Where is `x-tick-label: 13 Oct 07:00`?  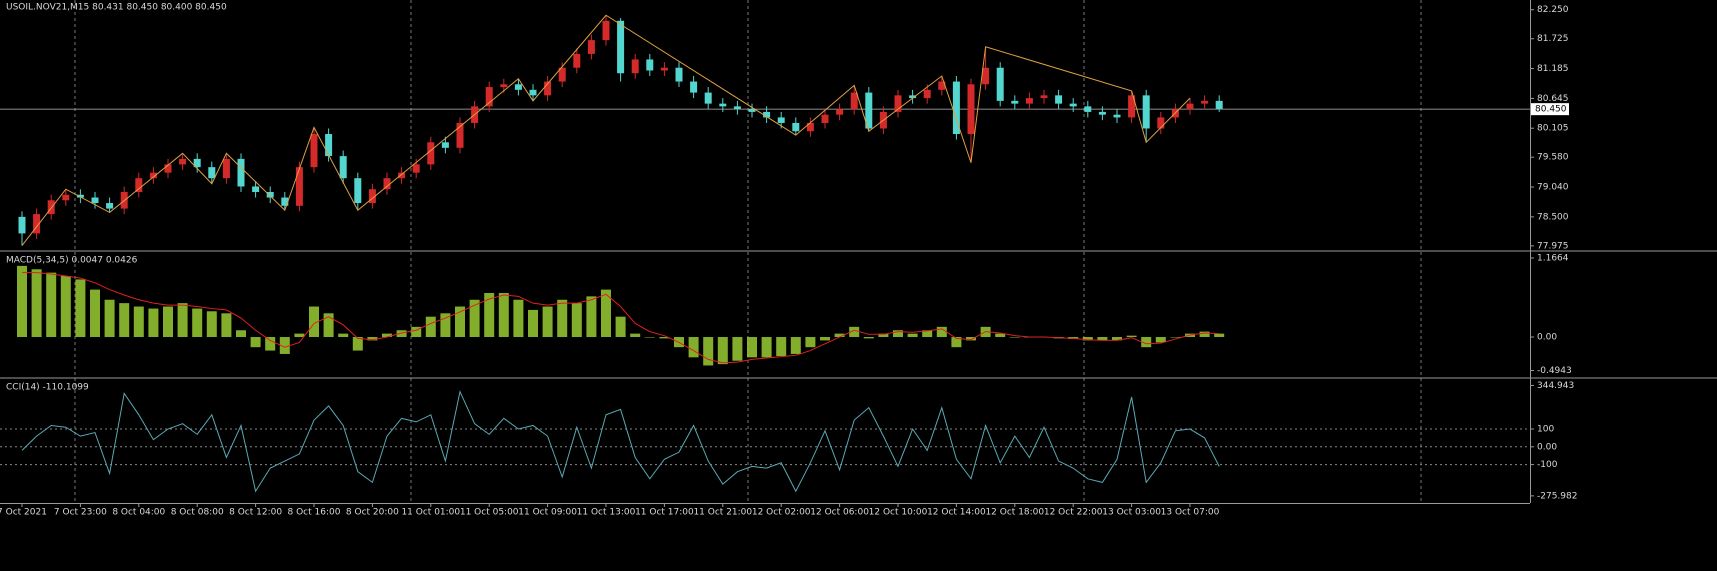
x-tick-label: 13 Oct 07:00 is located at coordinates (1190, 513).